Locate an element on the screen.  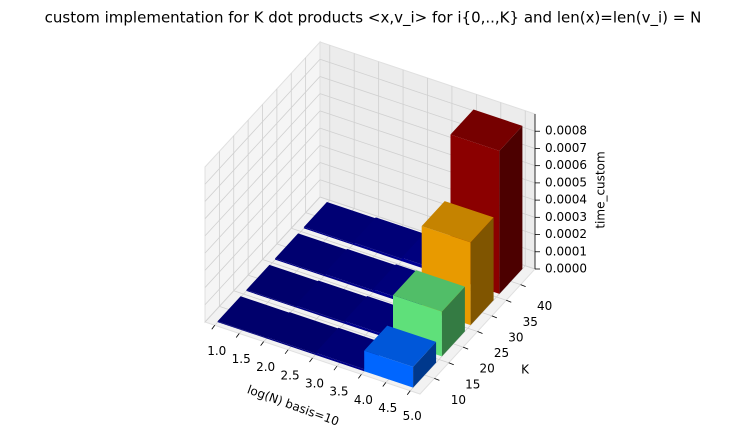
z-tick-label: 0.0007 is located at coordinates (566, 148).